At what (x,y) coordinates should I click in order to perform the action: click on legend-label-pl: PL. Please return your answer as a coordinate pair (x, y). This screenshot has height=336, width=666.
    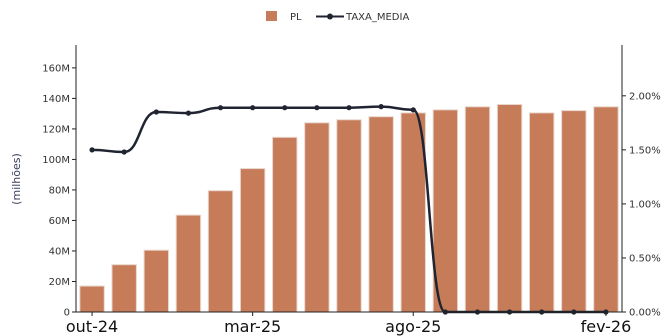
    Looking at the image, I should click on (296, 17).